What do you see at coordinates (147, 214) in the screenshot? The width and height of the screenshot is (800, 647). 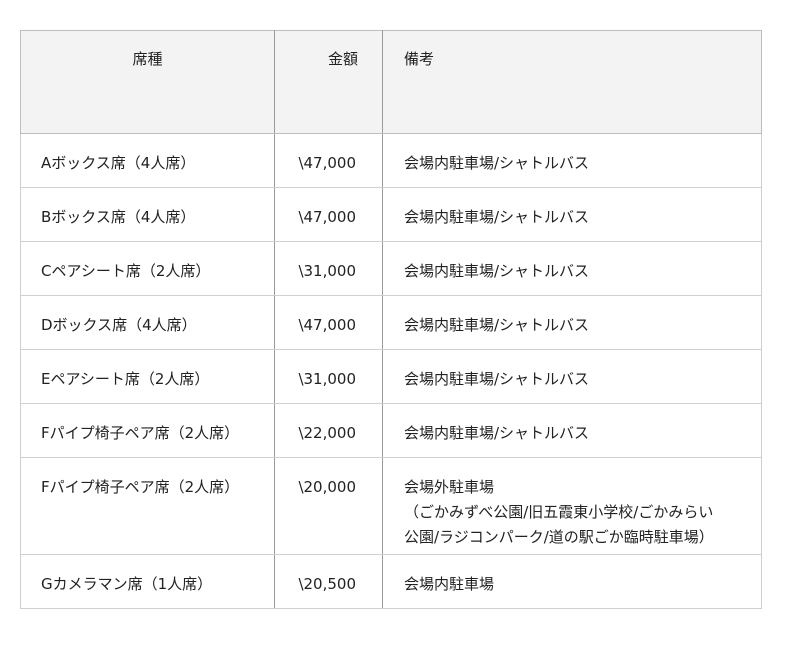 I see `seat-type-cell: Bボックス席（4人席）` at bounding box center [147, 214].